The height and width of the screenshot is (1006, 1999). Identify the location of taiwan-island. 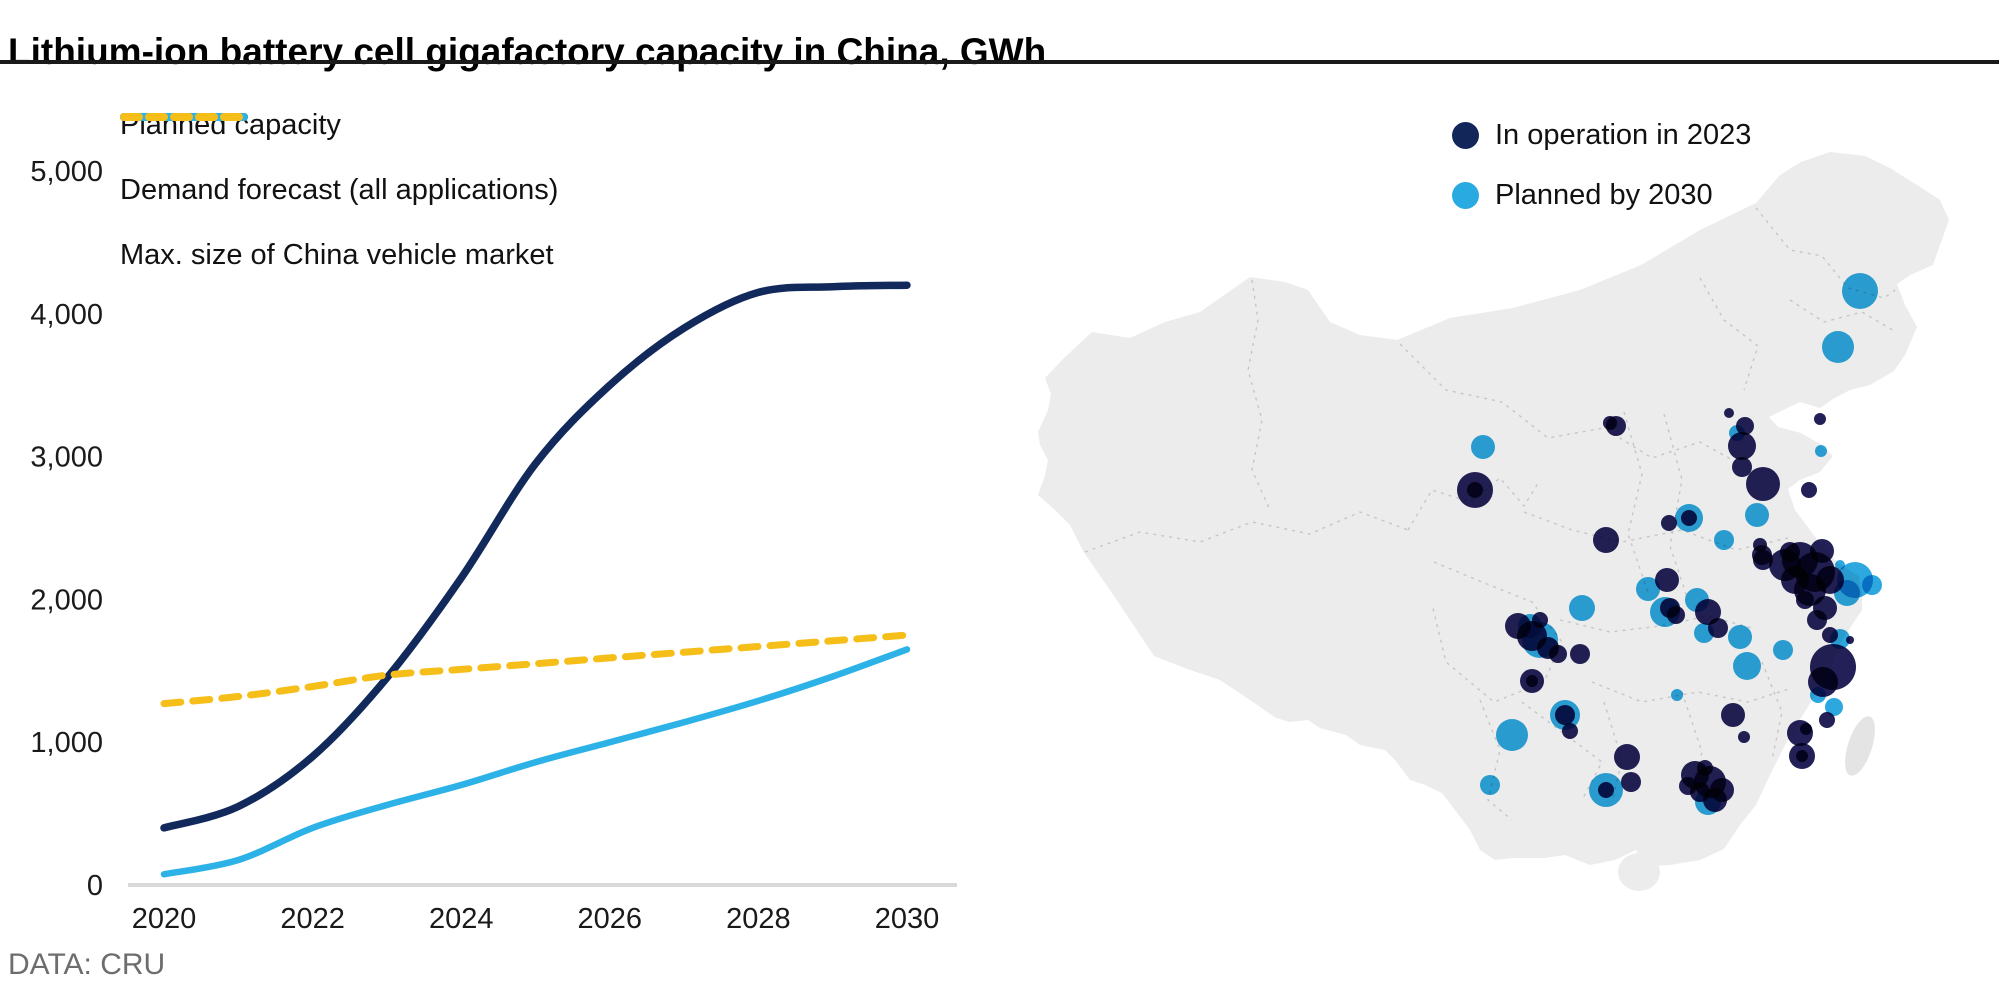
(1860, 746).